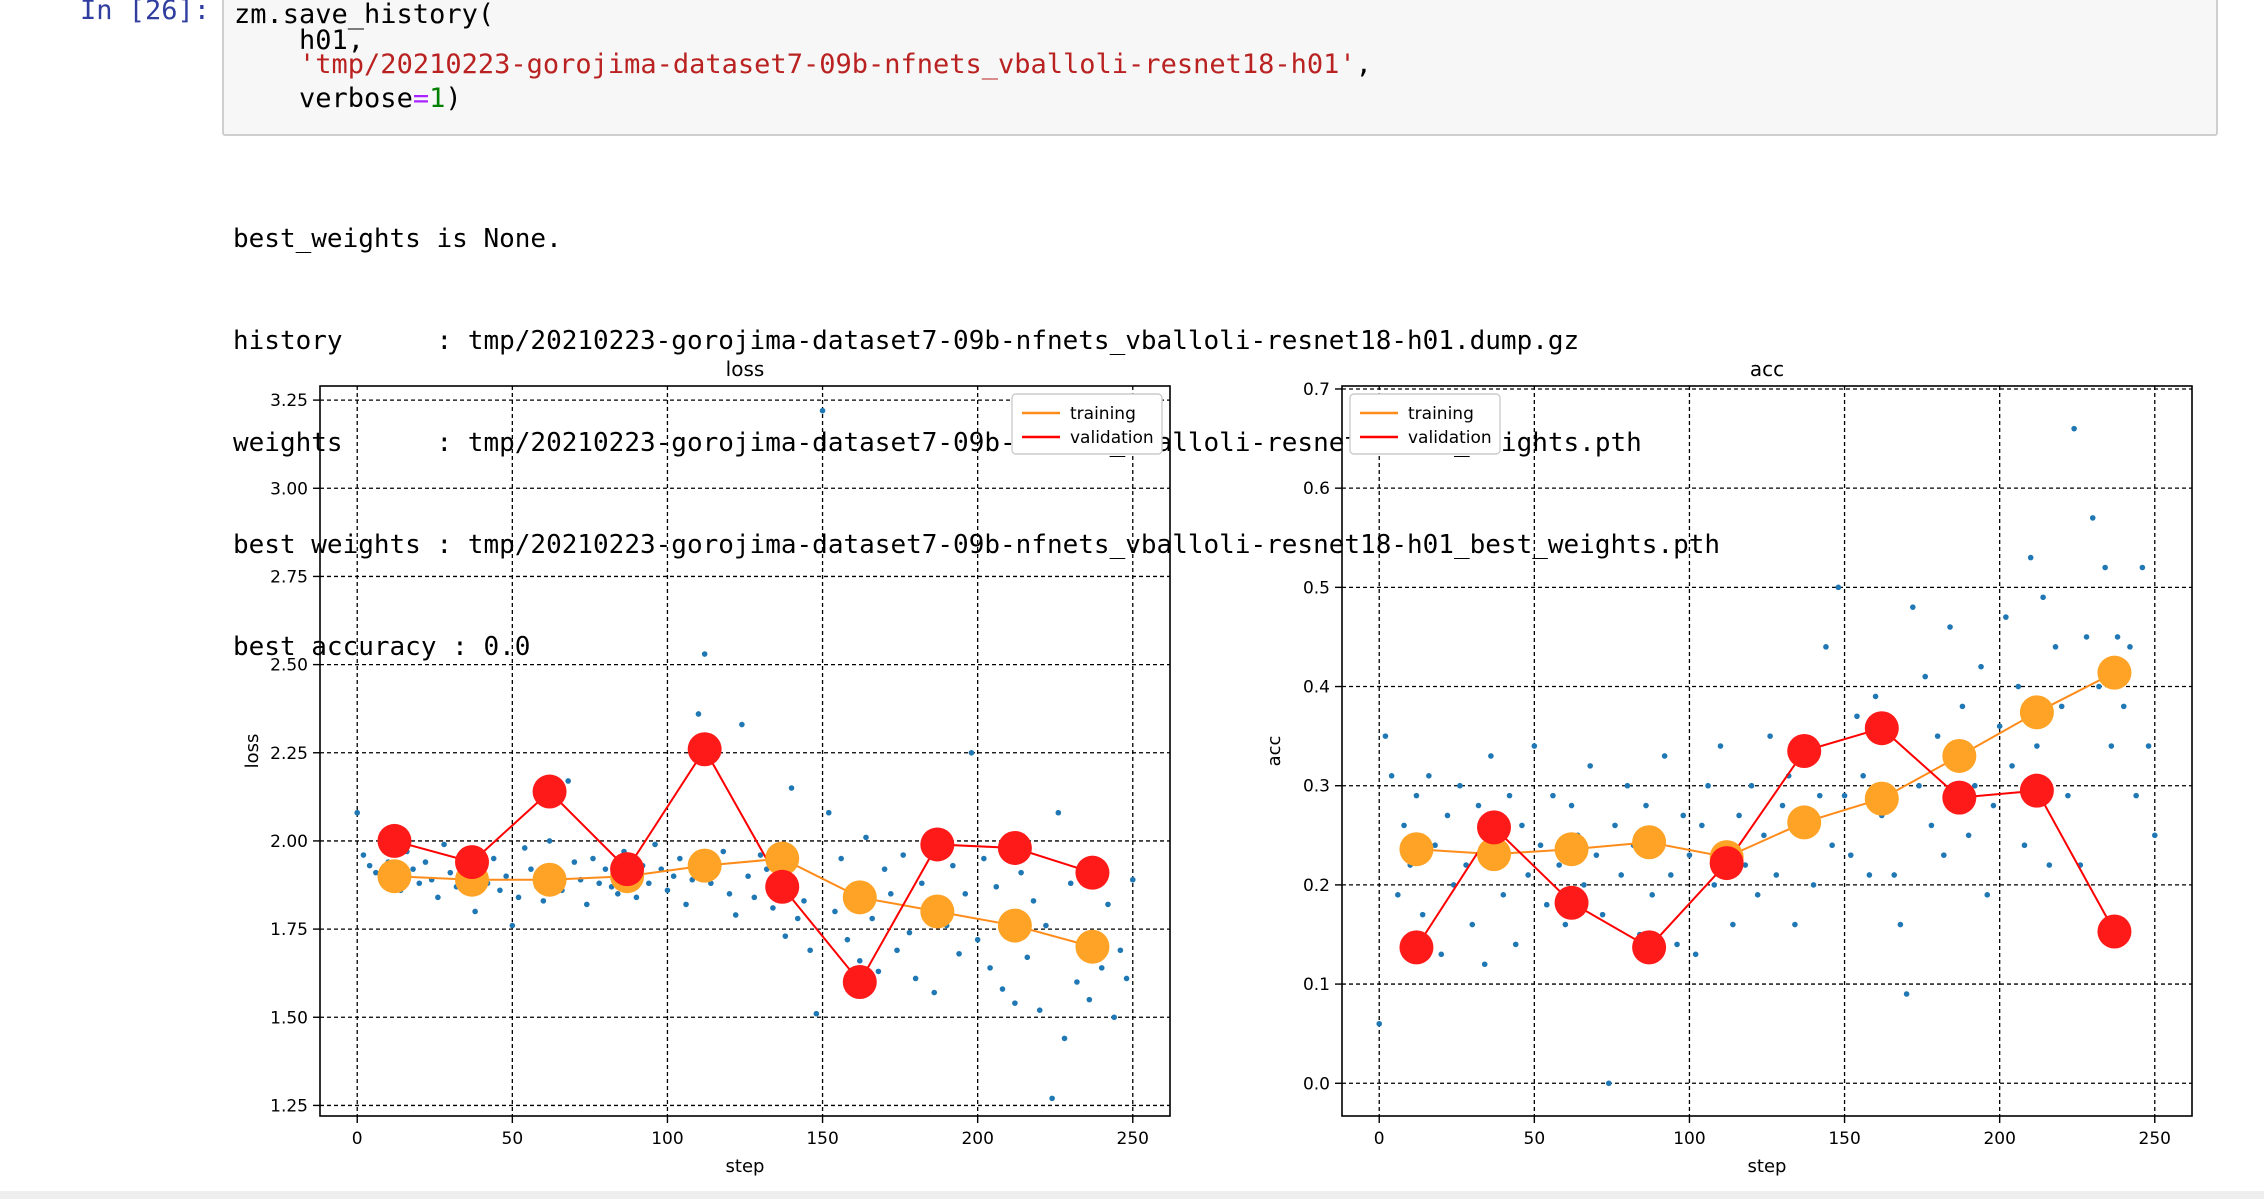 Image resolution: width=2264 pixels, height=1199 pixels. I want to click on legend-training-label: training, so click(1441, 414).